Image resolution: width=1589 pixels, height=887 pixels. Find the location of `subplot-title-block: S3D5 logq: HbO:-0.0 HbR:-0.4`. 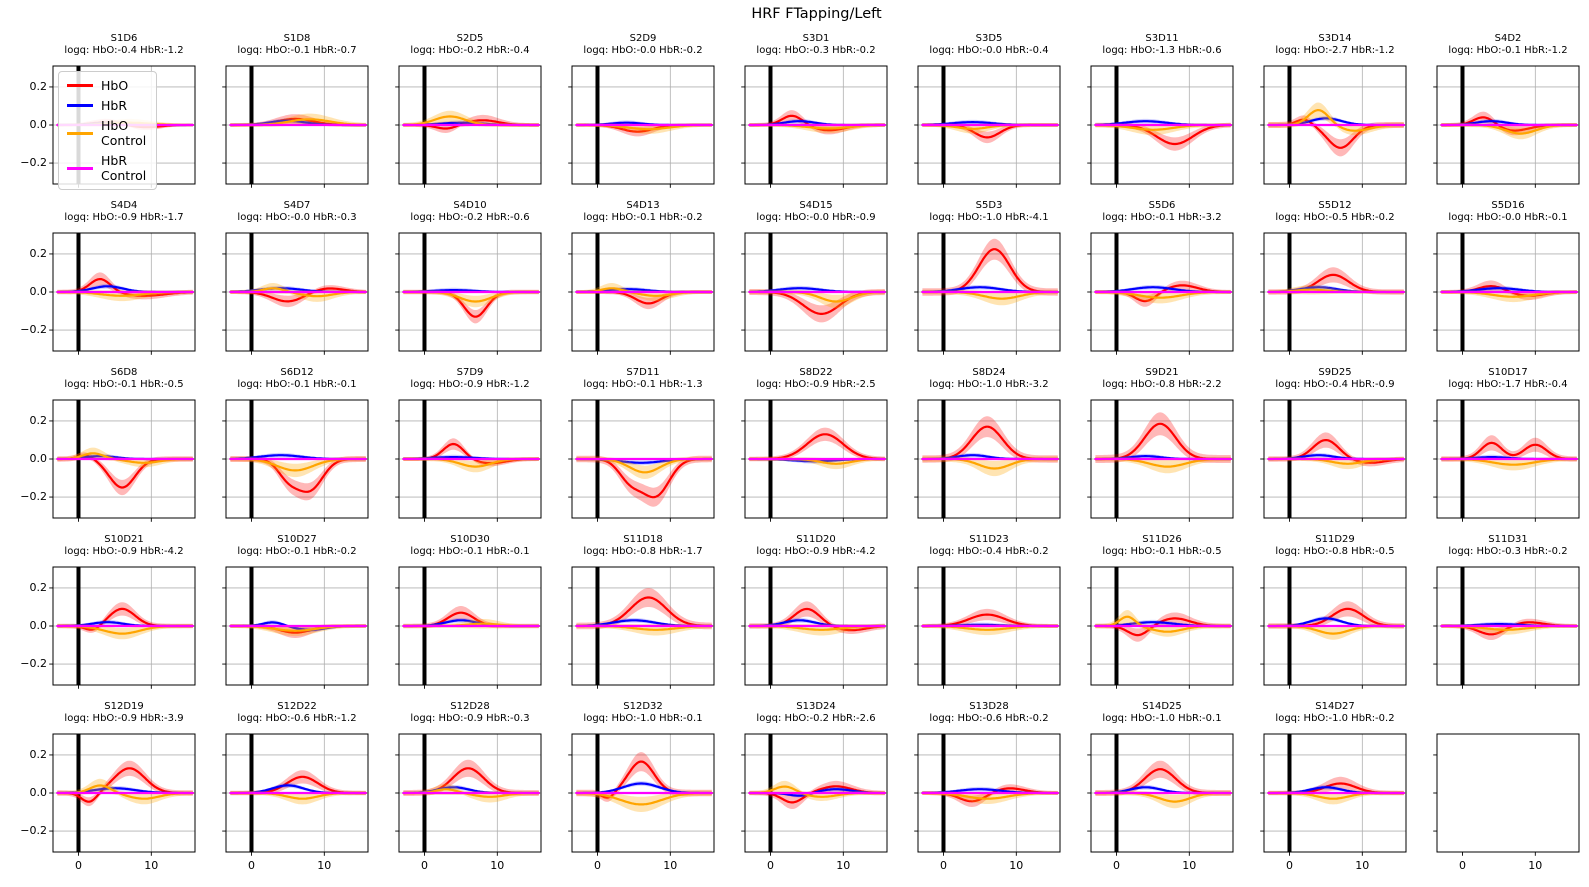

subplot-title-block: S3D5 logq: HbO:-0.0 HbR:-0.4 is located at coordinates (989, 45).